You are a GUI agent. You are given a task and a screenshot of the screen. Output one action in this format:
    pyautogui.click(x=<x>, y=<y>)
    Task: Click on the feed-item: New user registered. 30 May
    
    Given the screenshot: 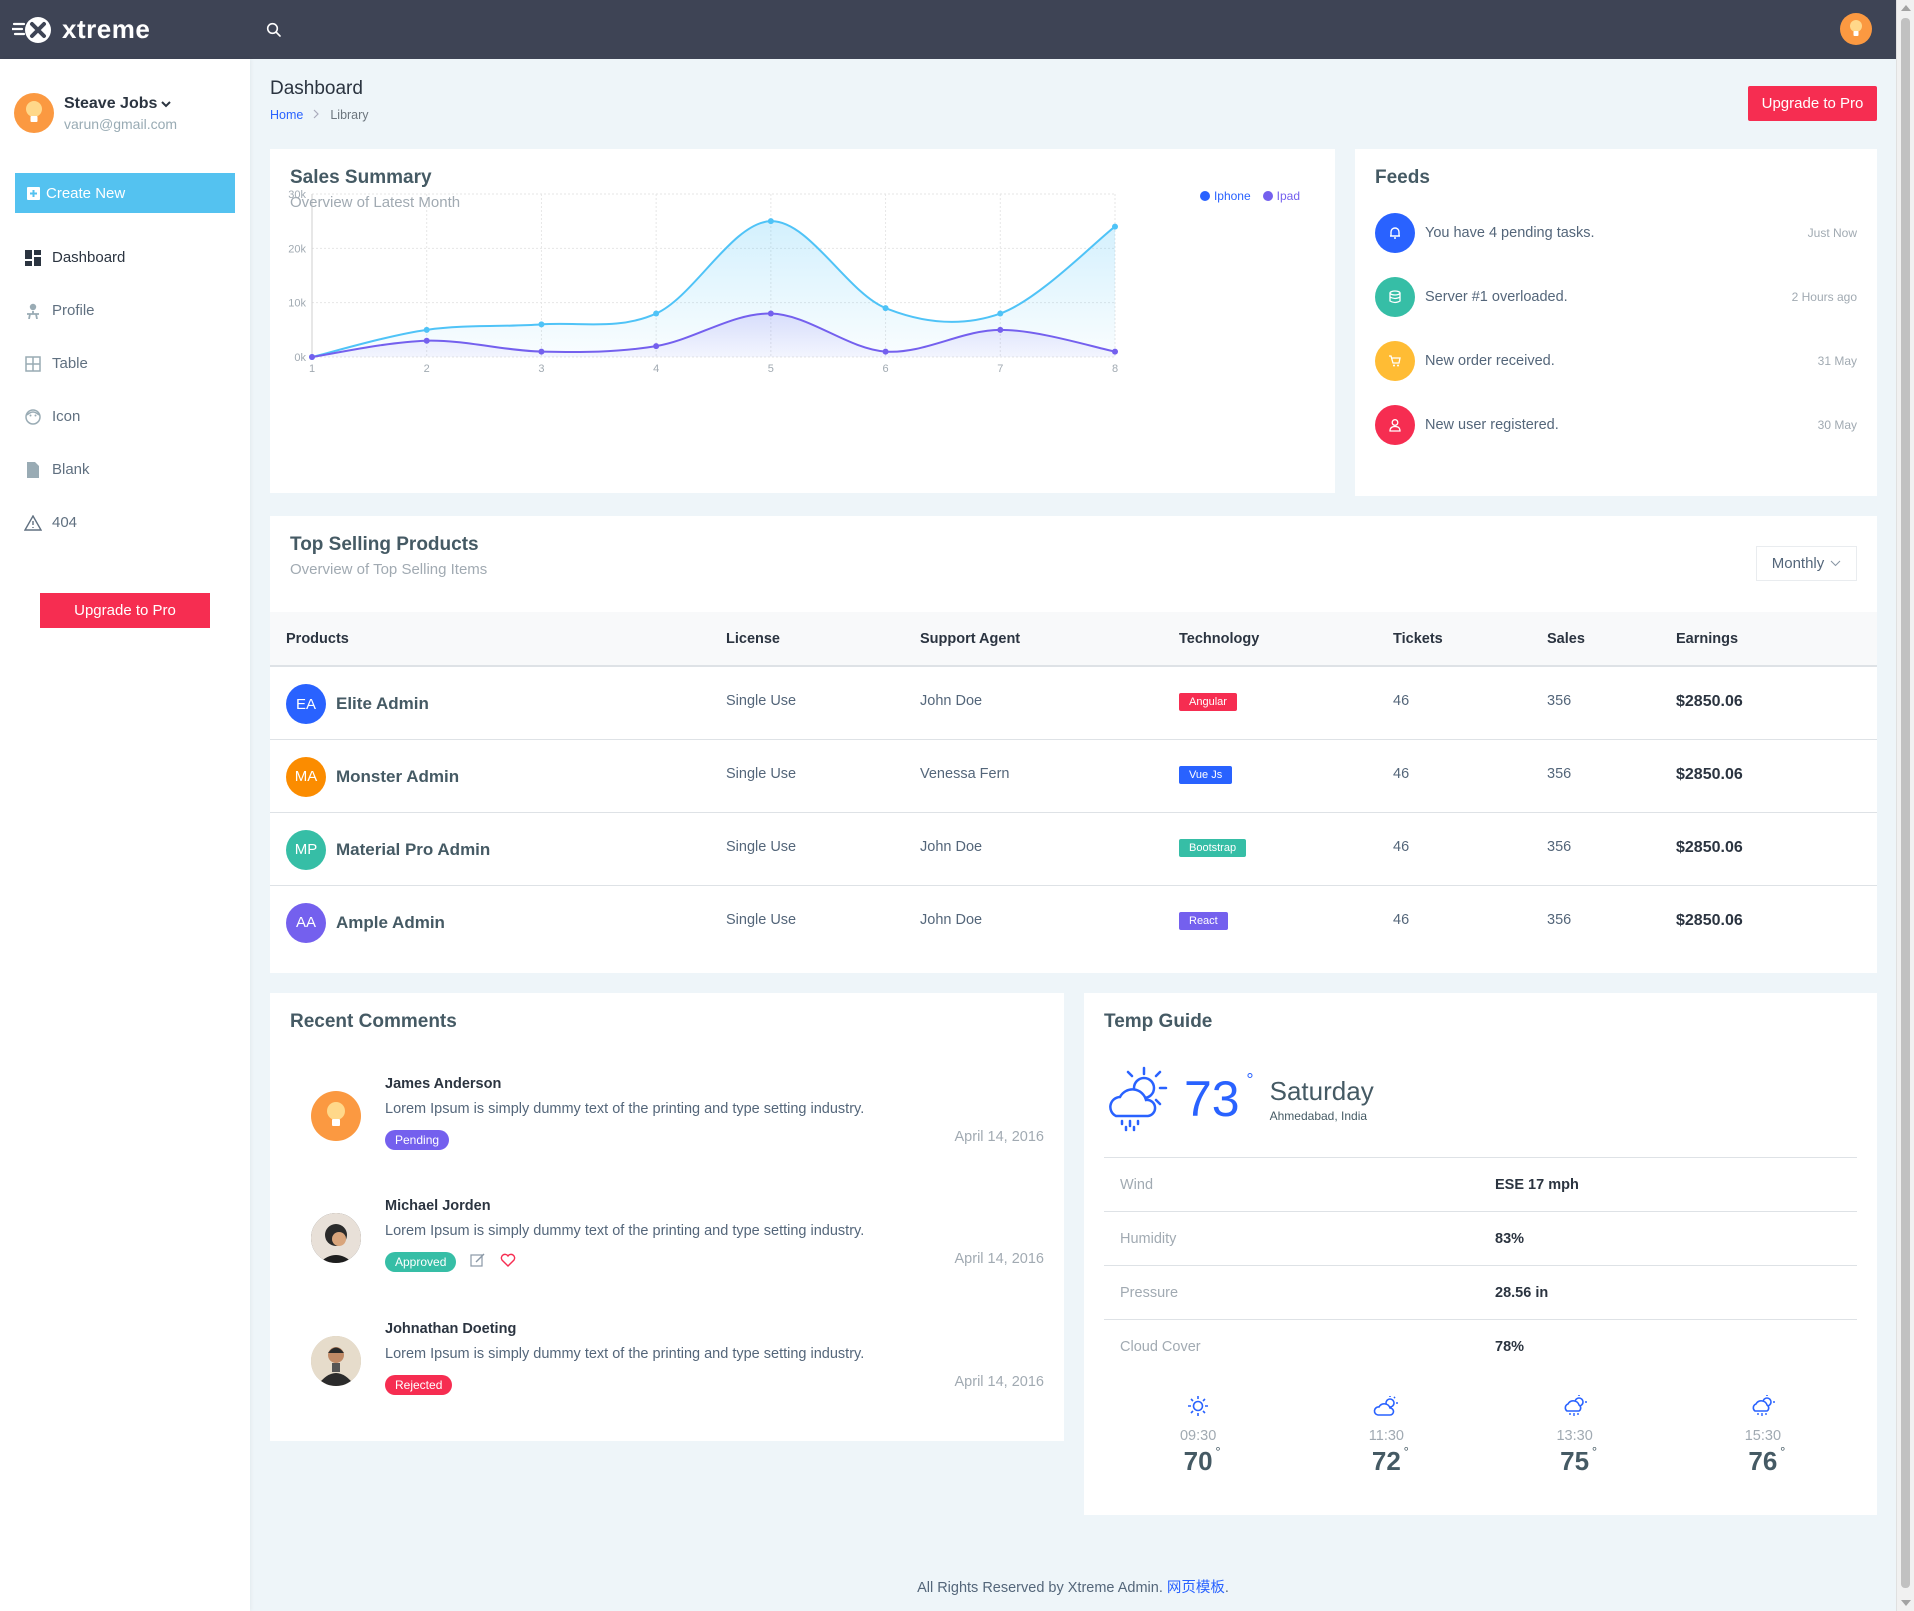 What is the action you would take?
    pyautogui.click(x=1616, y=425)
    